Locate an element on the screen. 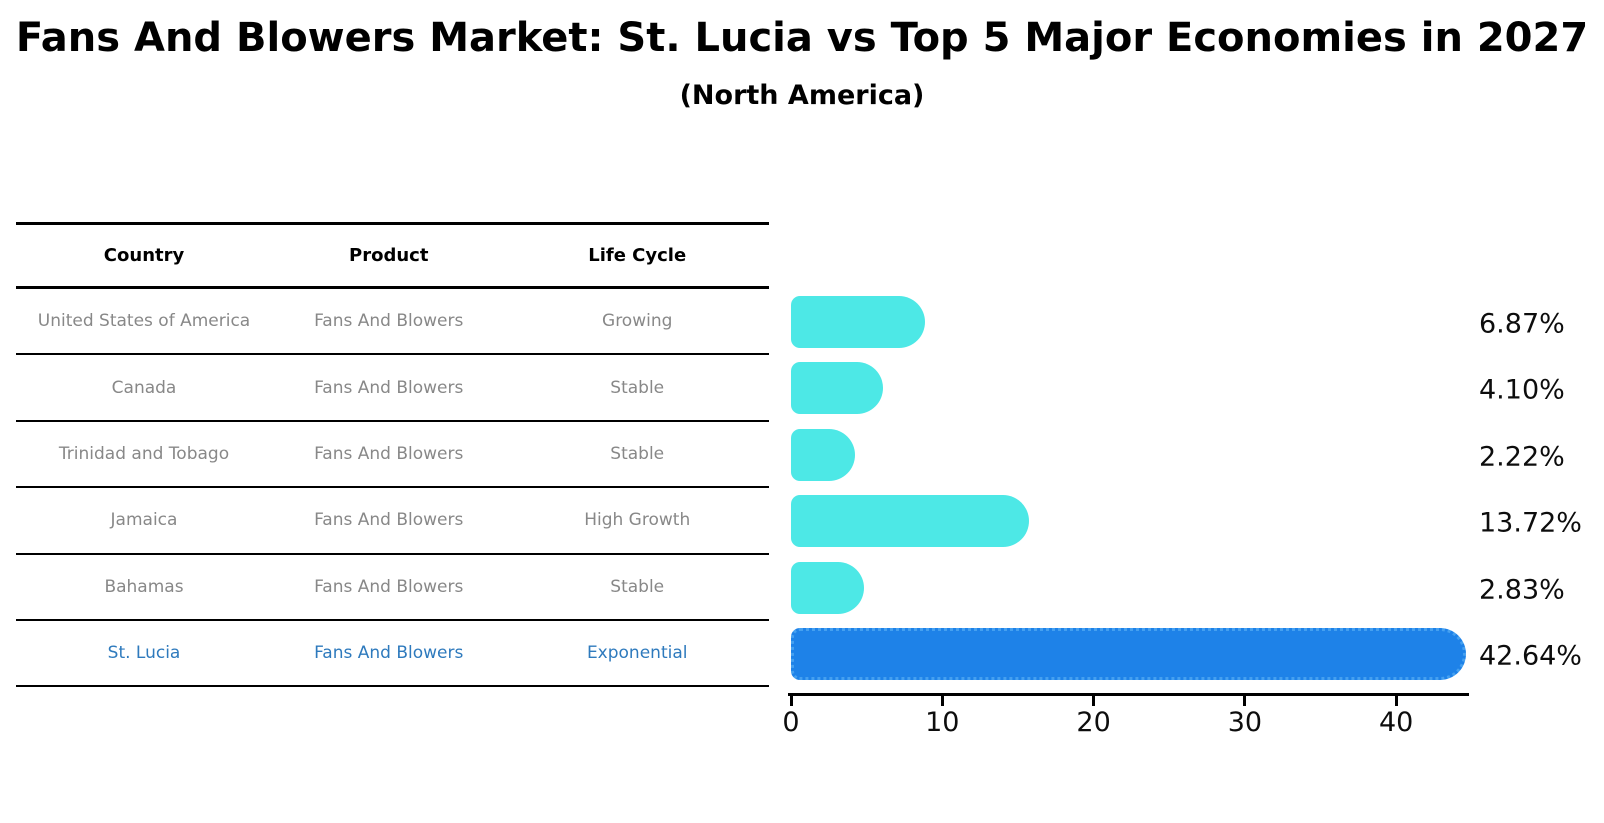 The height and width of the screenshot is (823, 1604). table-row-canada: Canada Fans And Blowers Stable is located at coordinates (392, 388).